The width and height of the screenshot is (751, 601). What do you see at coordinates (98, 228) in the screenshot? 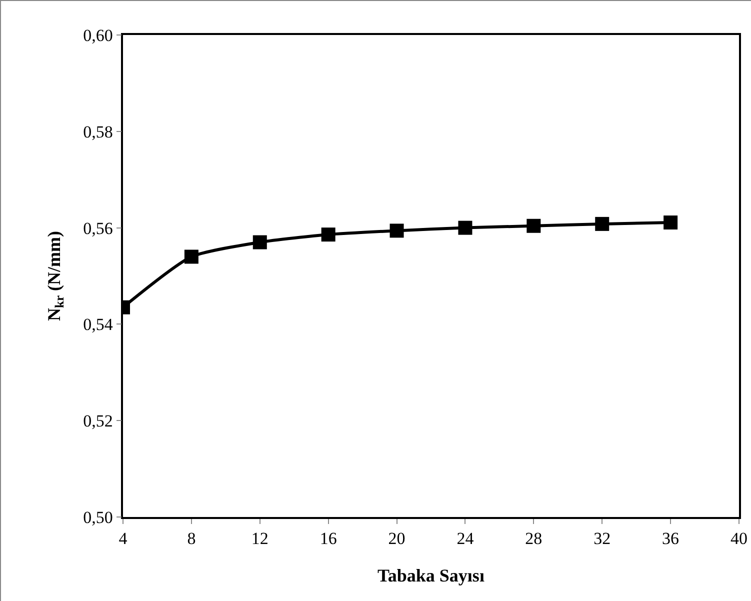
I see `y-tick-label: 0,56` at bounding box center [98, 228].